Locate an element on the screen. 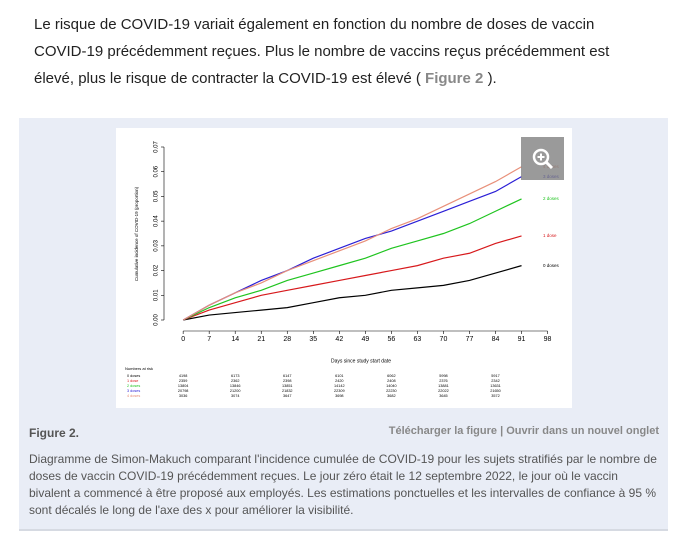  risk-value: 13804 is located at coordinates (183, 386).